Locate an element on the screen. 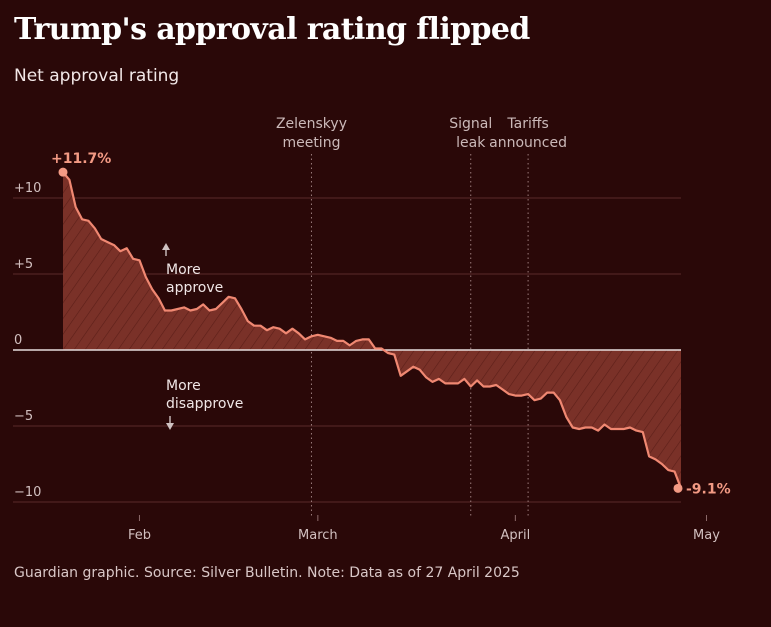  y-tick-label: 0 is located at coordinates (18, 340).